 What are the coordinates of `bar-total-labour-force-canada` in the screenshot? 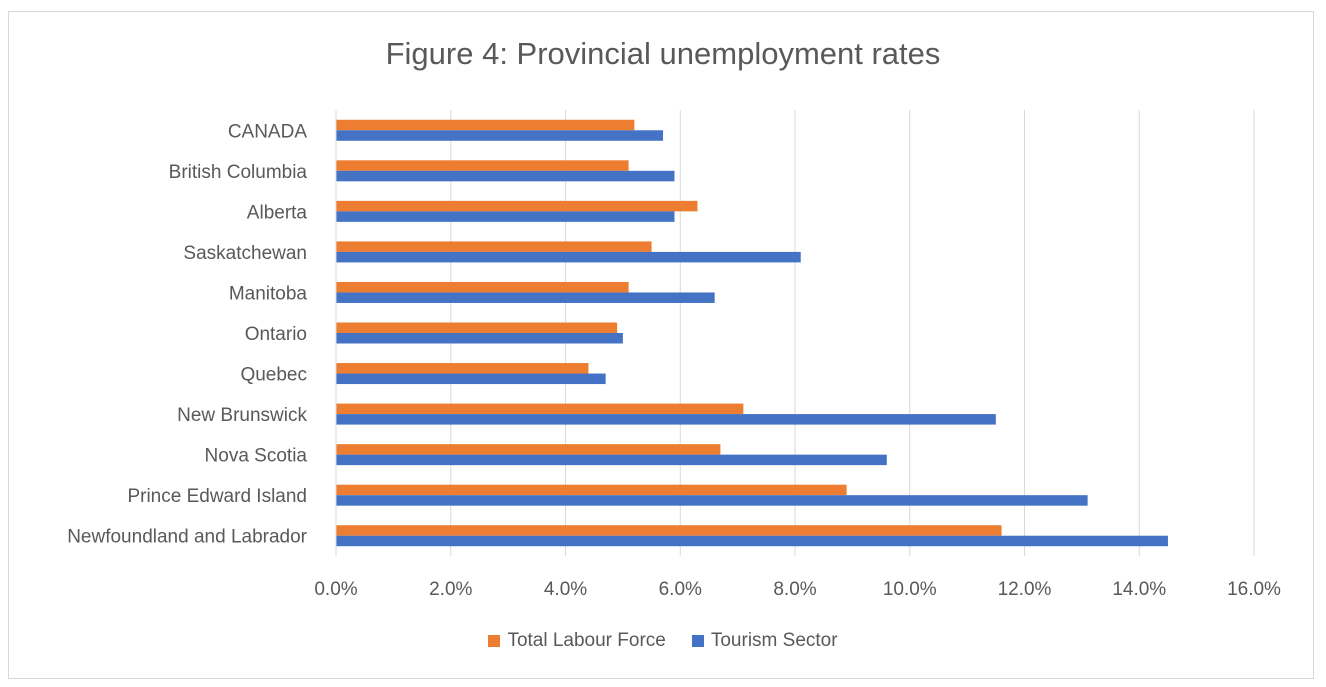 It's located at (485, 125).